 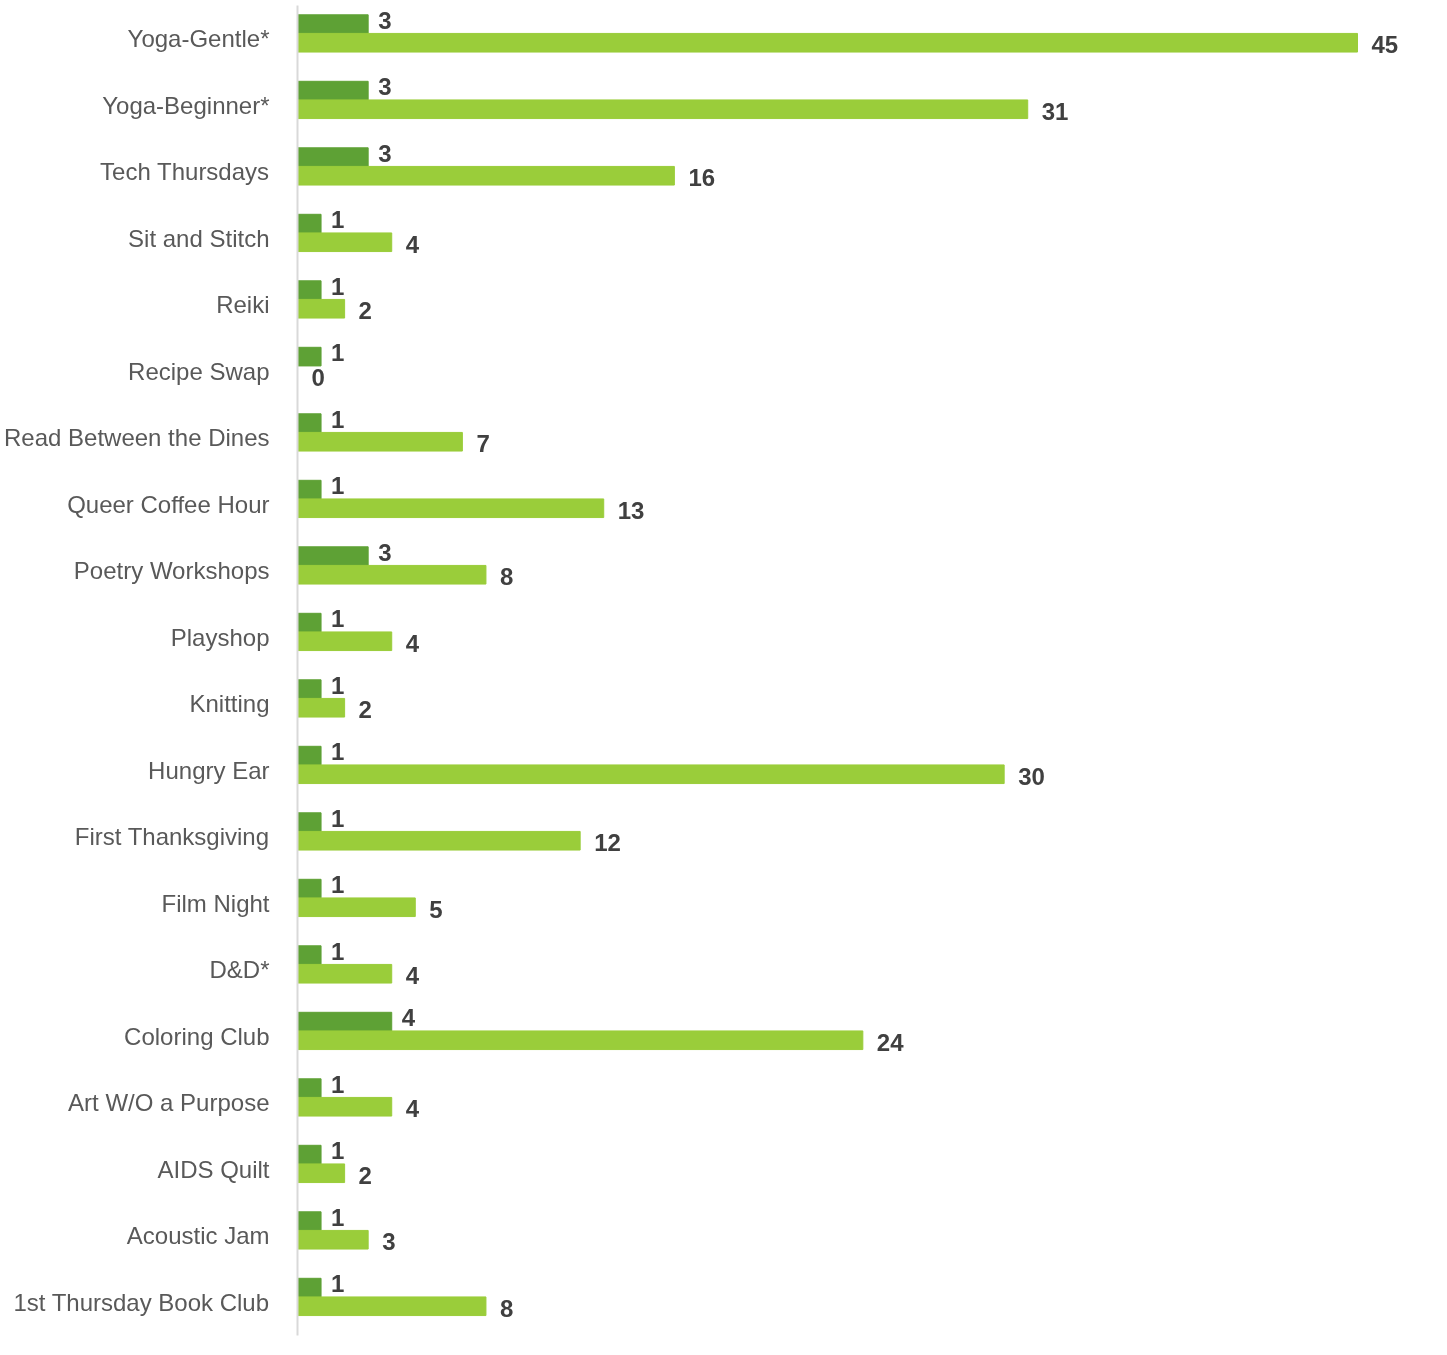 I want to click on y-tick-label: 1st Thursday Book Club, so click(x=141, y=1302).